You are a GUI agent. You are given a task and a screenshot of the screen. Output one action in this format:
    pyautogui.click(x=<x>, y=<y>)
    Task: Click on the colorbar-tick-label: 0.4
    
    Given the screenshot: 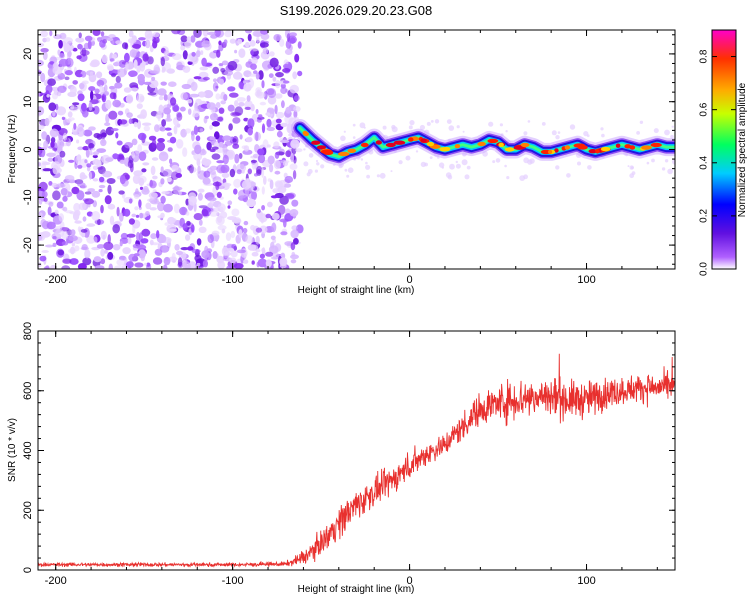 What is the action you would take?
    pyautogui.click(x=704, y=162)
    